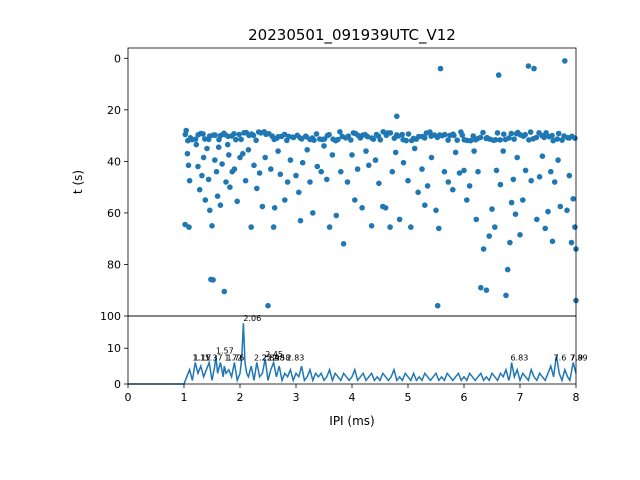 The width and height of the screenshot is (640, 480). Describe the element at coordinates (117, 58) in the screenshot. I see `y-tick-label: 0` at that location.